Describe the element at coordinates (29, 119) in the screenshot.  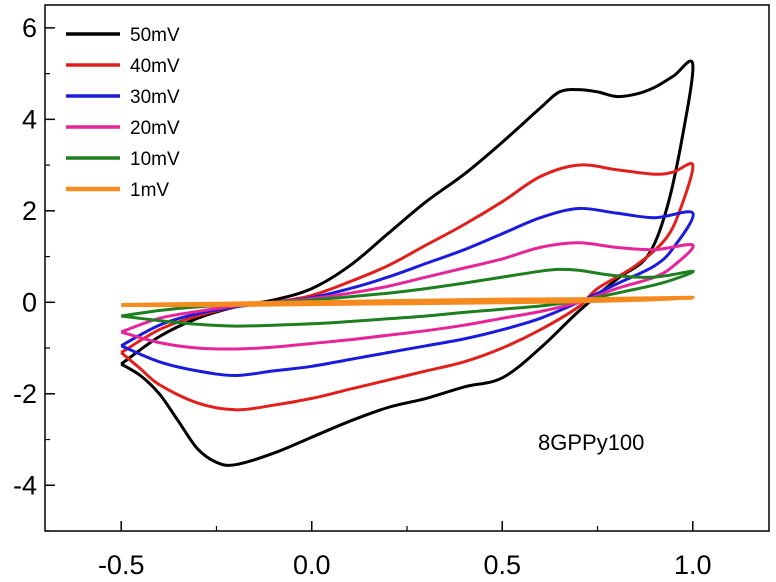
I see `y-tick-label: 4` at that location.